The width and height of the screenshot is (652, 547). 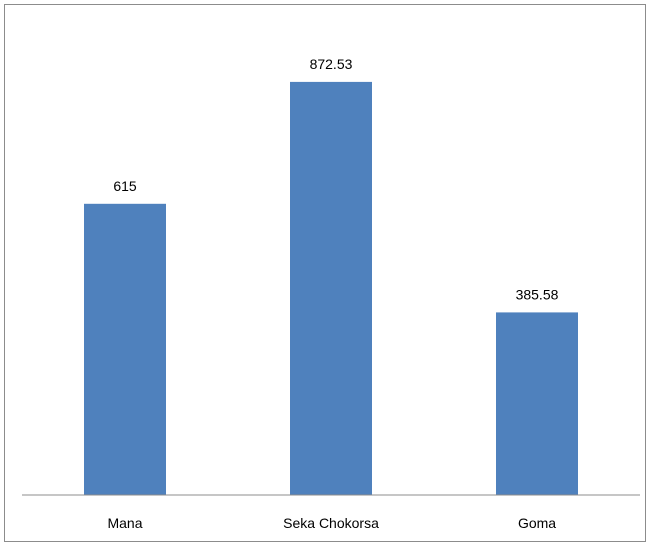 I want to click on data-label-mana: 615, so click(x=125, y=186).